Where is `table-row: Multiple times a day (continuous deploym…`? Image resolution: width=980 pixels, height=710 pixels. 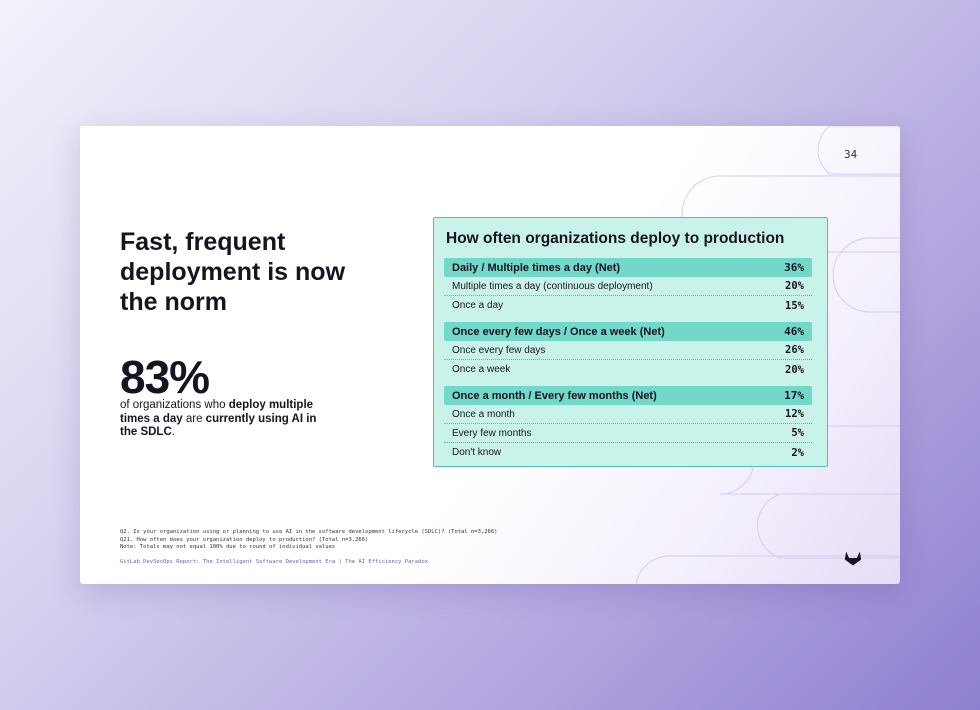
table-row: Multiple times a day (continuous deploym… is located at coordinates (628, 286).